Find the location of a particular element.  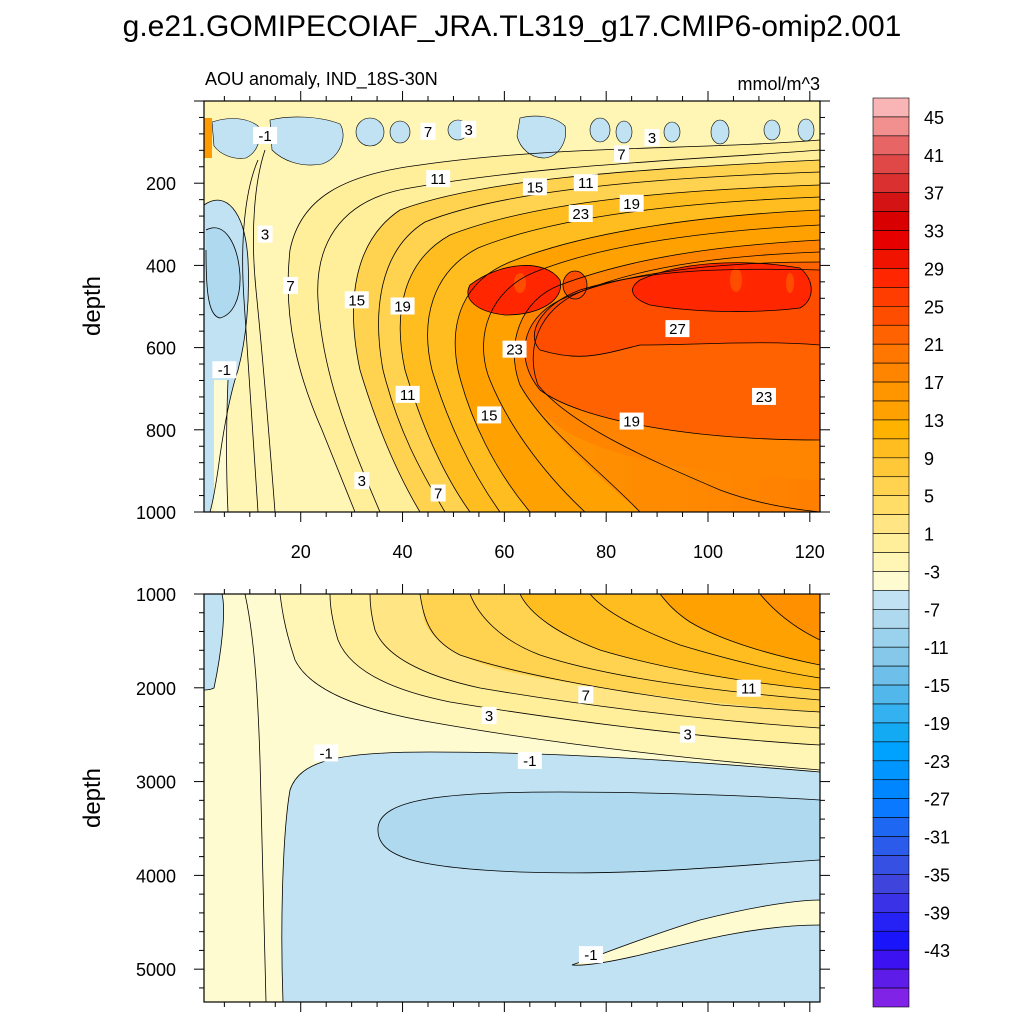

y-tick-label: 200 is located at coordinates (161, 184).